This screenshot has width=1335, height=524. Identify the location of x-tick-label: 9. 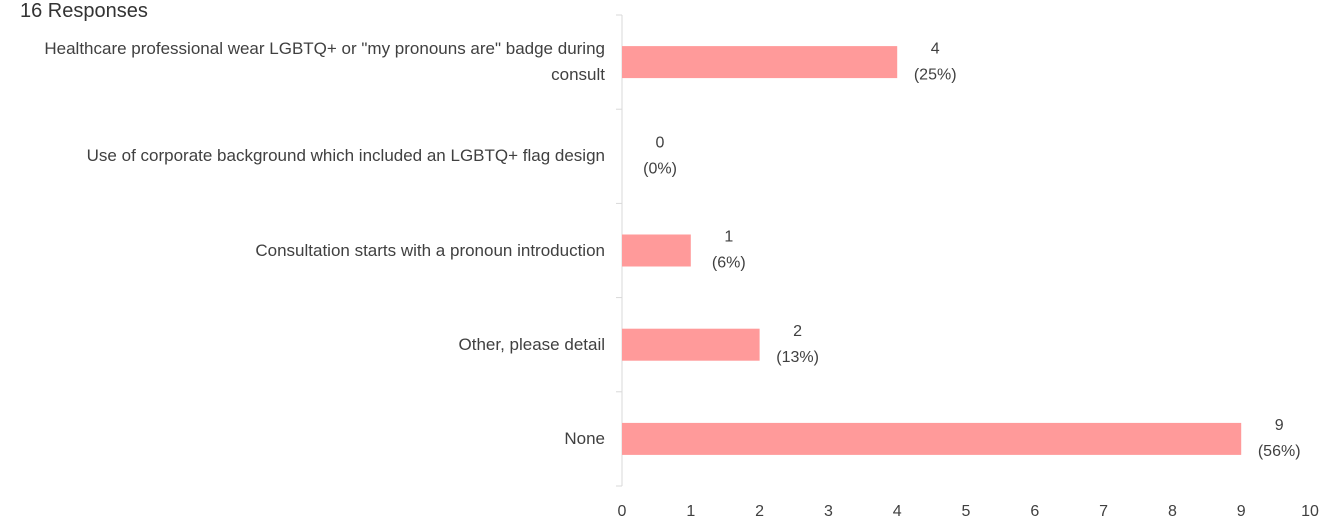
(1241, 511).